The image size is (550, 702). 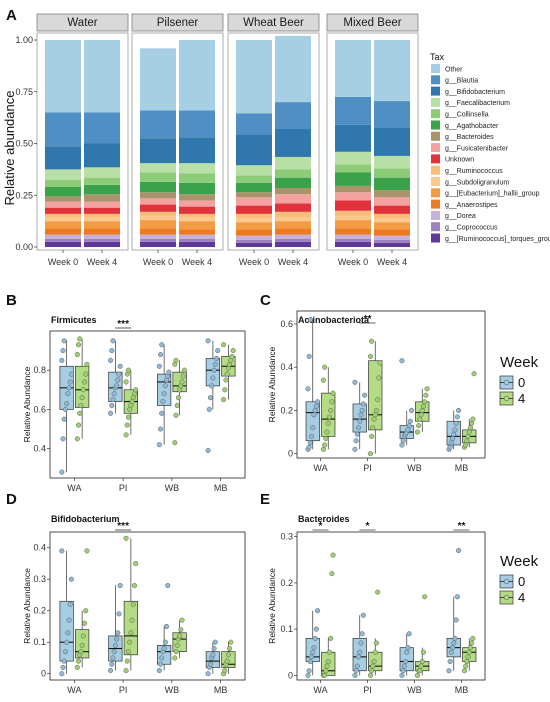 I want to click on facet-strip, so click(x=273, y=22).